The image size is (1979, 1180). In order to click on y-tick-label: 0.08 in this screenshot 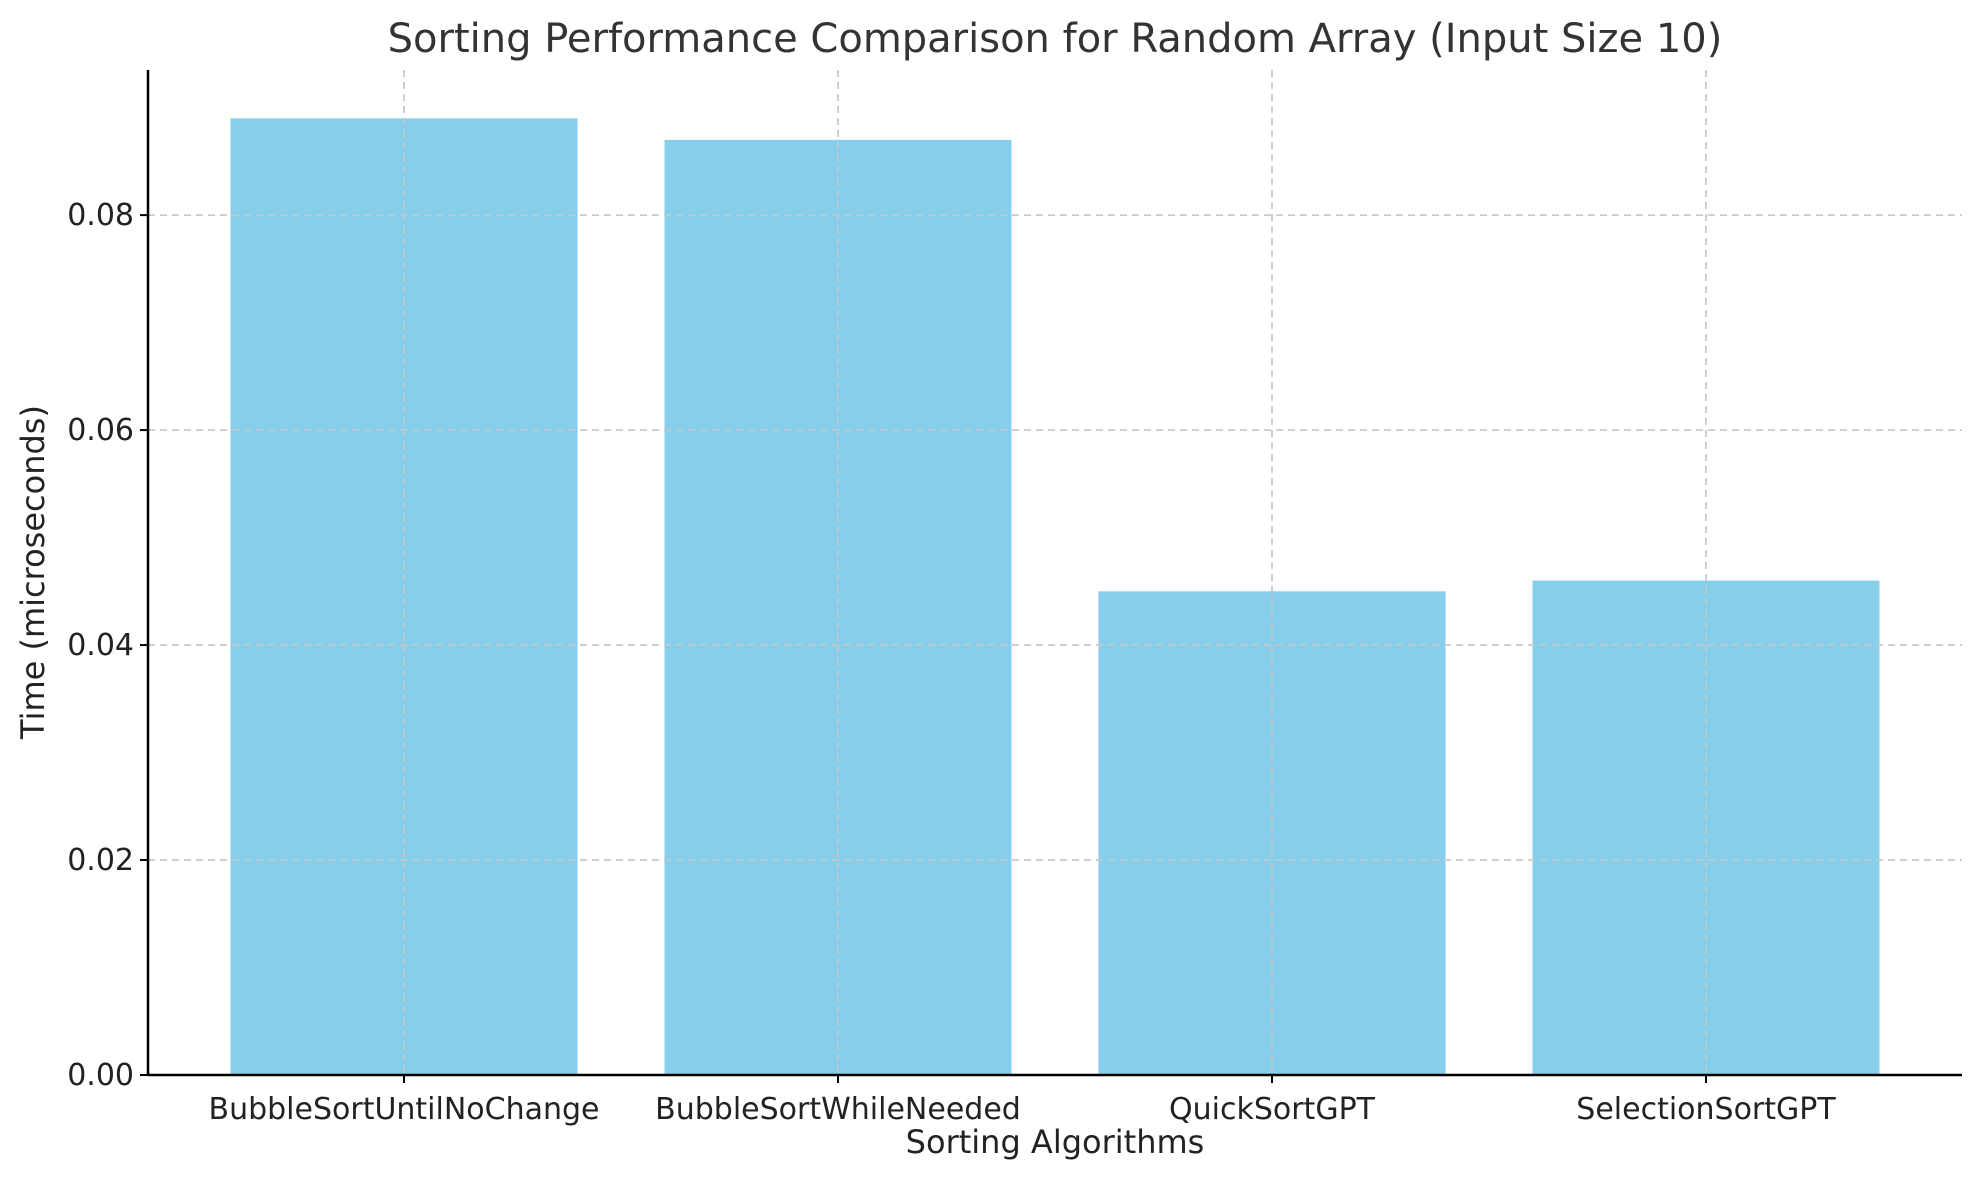, I will do `click(100, 215)`.